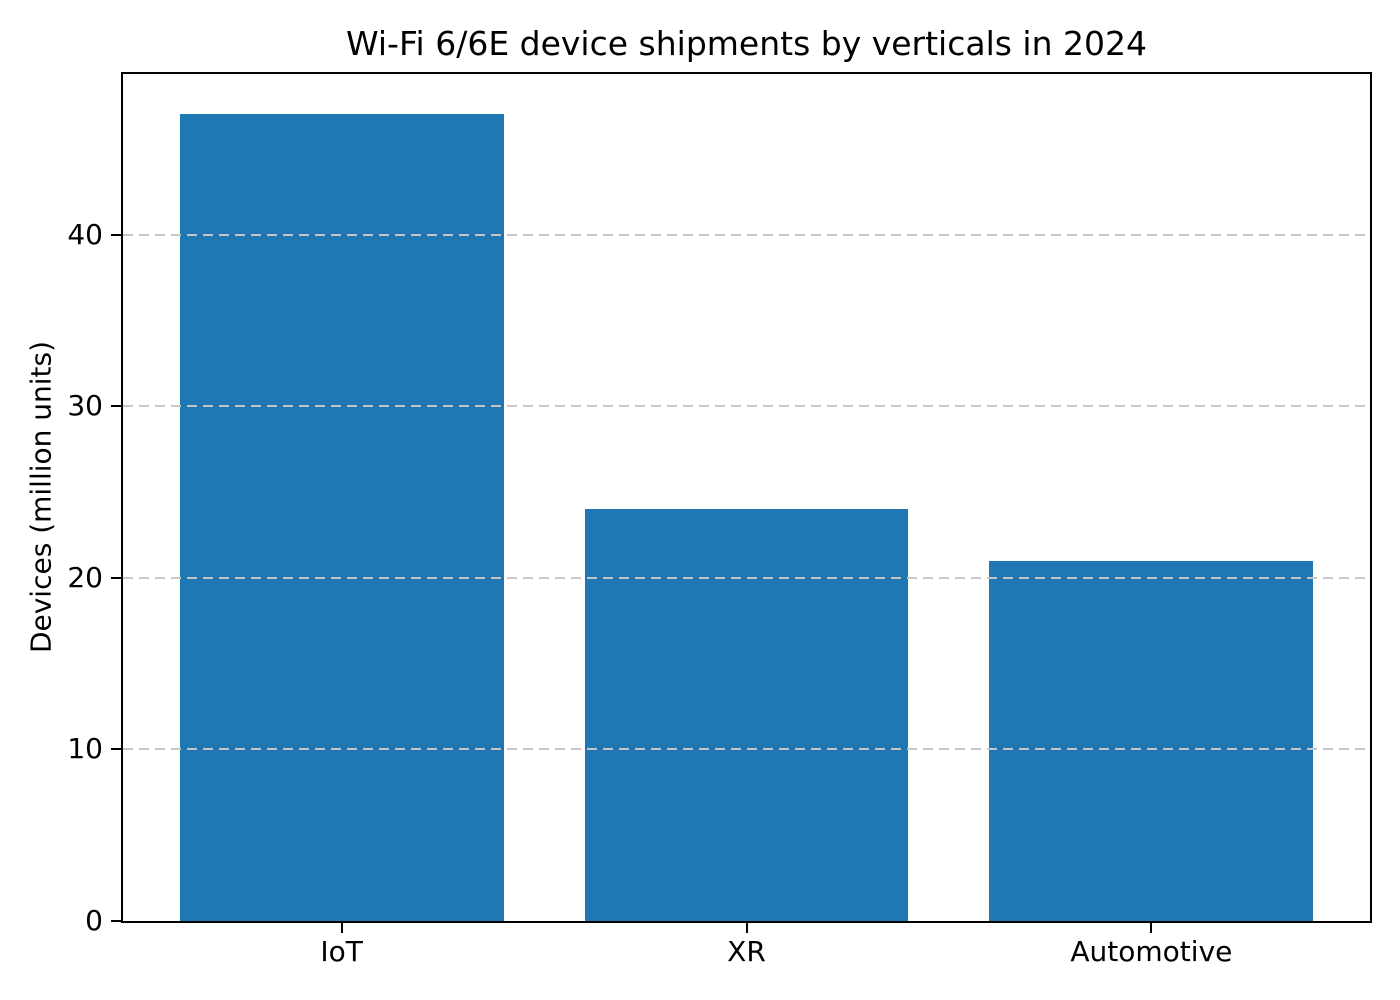  What do you see at coordinates (341, 928) in the screenshot?
I see `x-tick-mark-iot` at bounding box center [341, 928].